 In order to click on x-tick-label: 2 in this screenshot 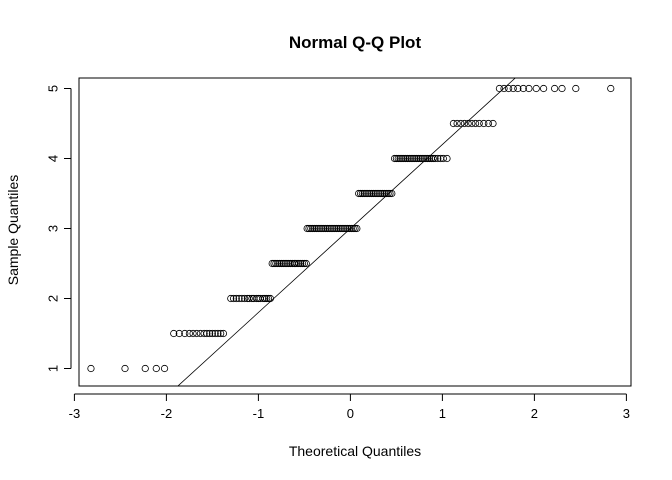, I will do `click(534, 413)`.